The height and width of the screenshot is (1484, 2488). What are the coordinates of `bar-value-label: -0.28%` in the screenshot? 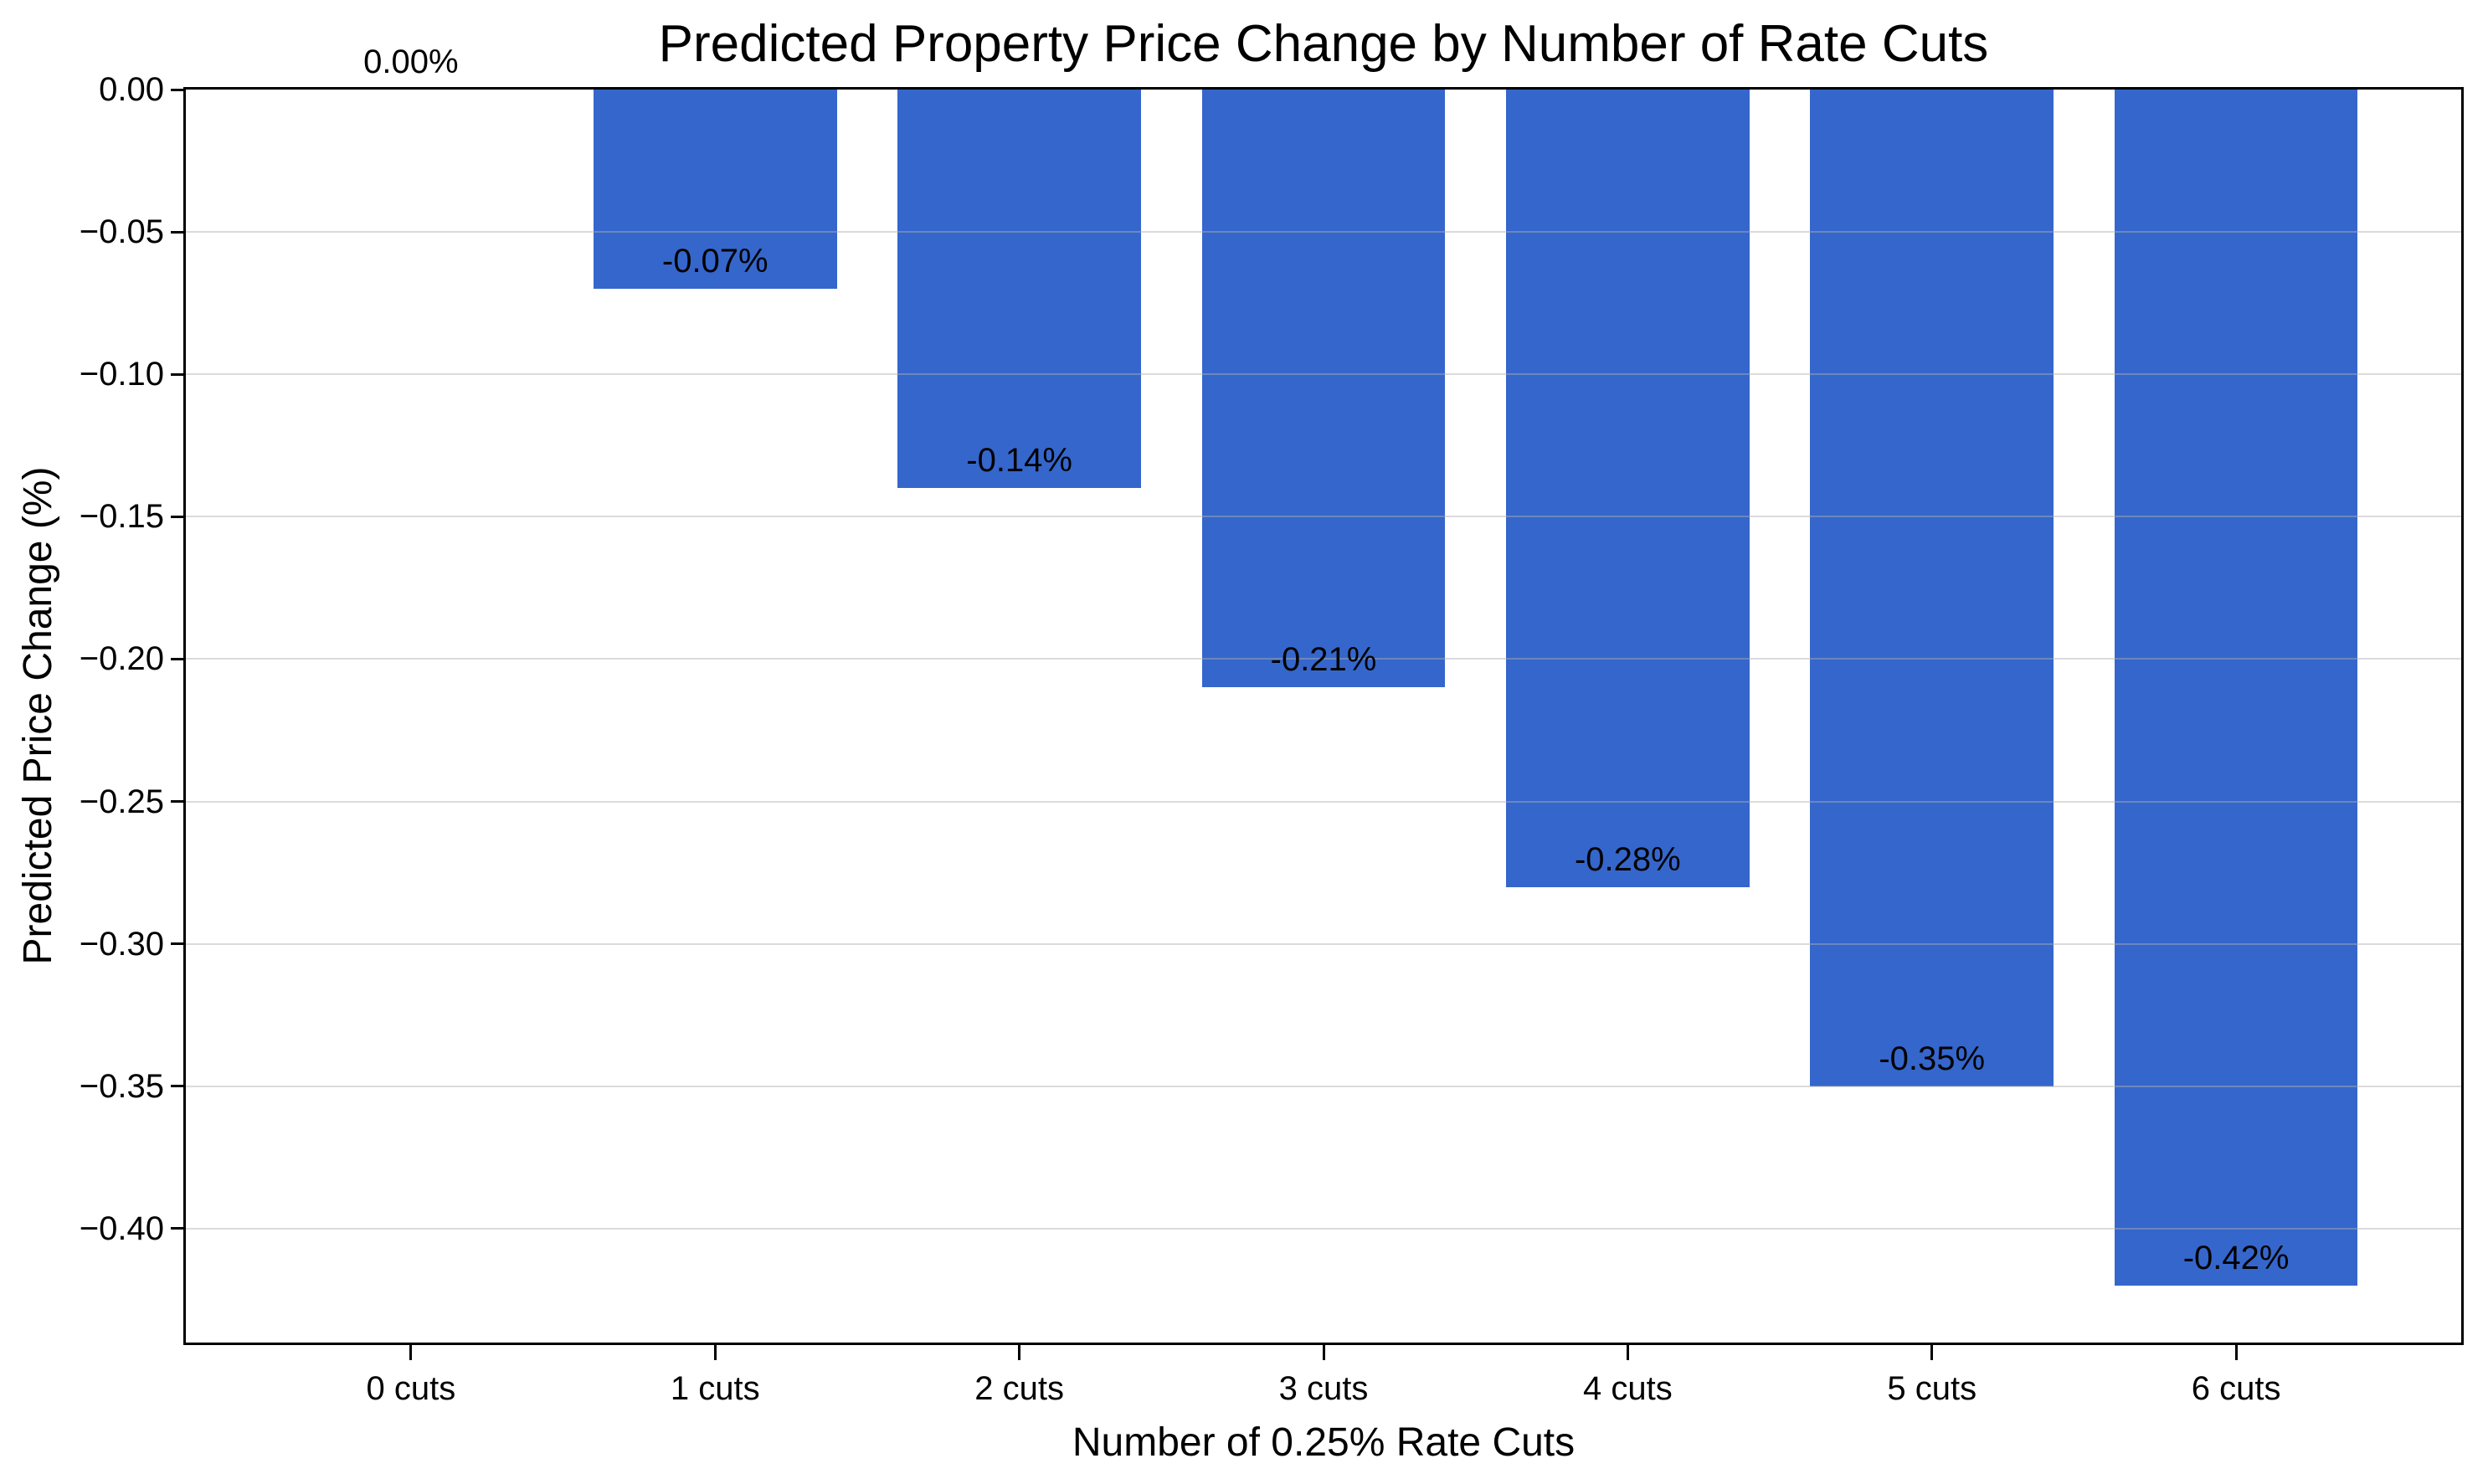 It's located at (1627, 859).